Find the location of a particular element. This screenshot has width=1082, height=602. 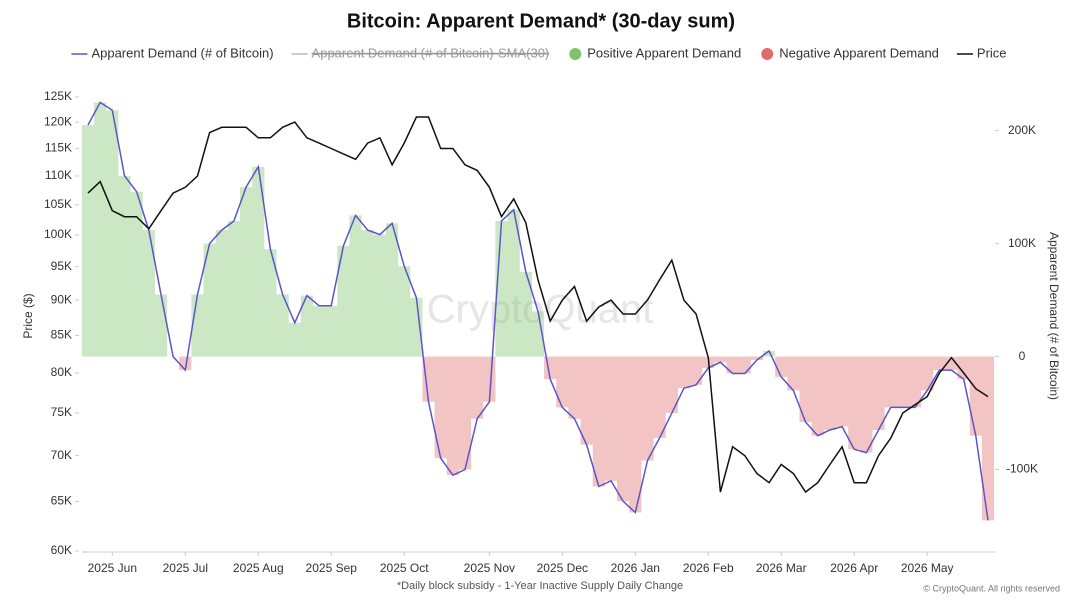

x-tick-label: 2025 Dec is located at coordinates (562, 568).